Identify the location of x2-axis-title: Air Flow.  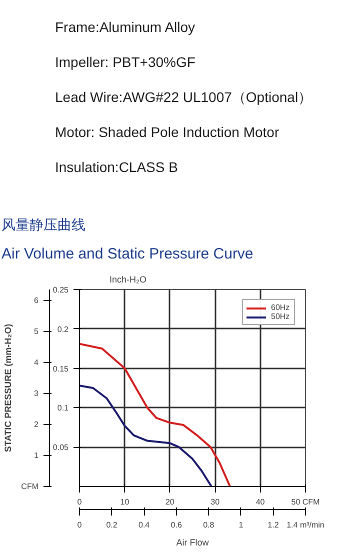
(193, 543).